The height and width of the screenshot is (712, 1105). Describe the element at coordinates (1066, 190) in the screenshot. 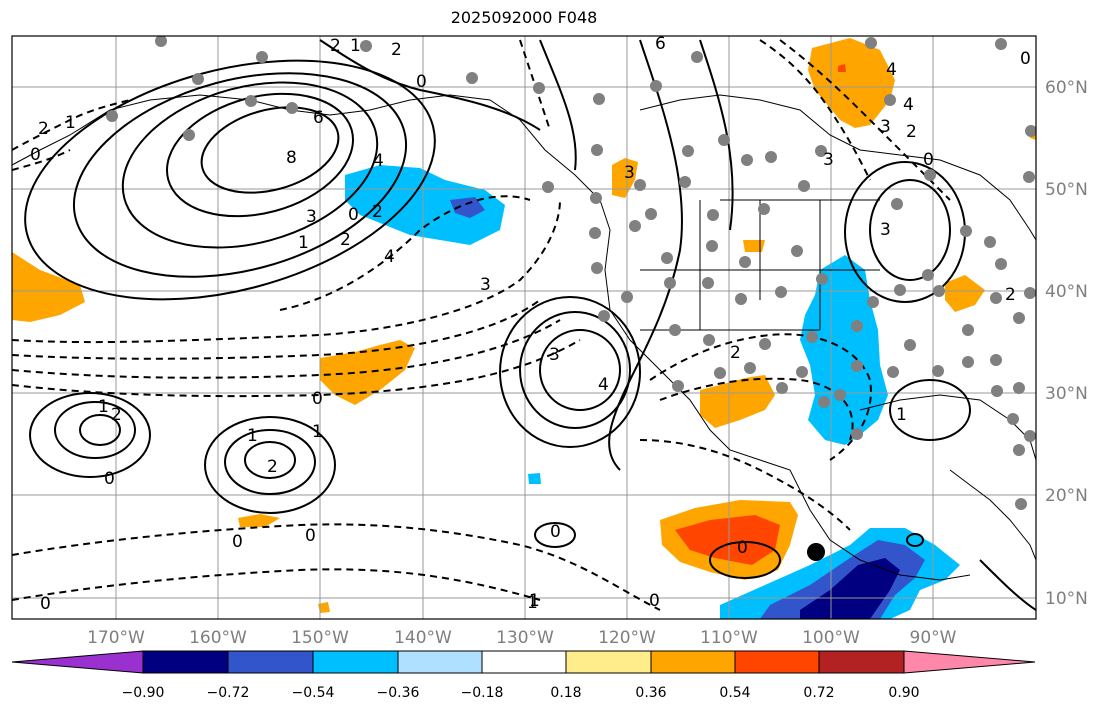

I see `lat-label-50n: 50°N` at that location.